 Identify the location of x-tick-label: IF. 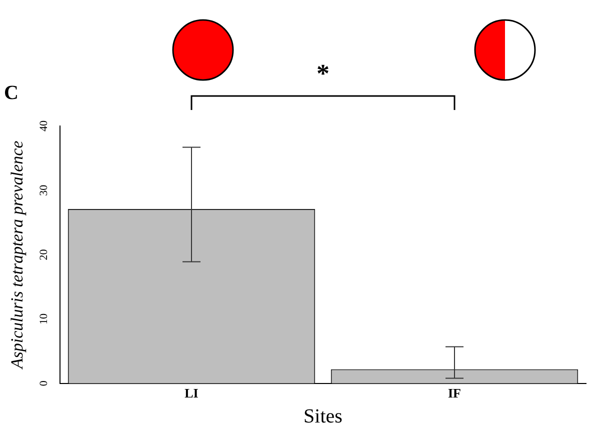
(455, 393).